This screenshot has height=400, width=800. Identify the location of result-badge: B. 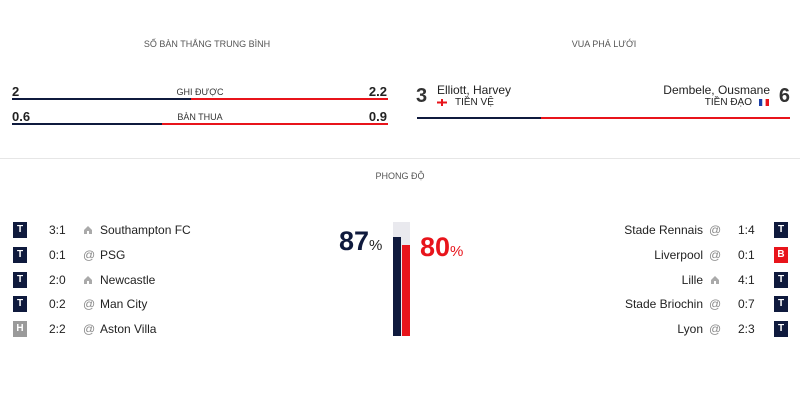
(781, 254).